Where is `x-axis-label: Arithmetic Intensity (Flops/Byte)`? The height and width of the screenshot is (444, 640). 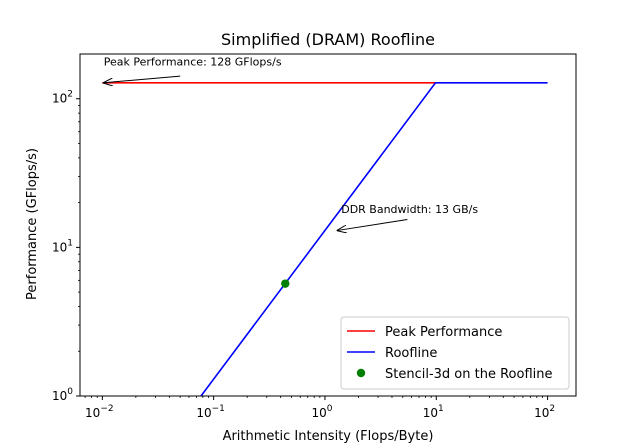 x-axis-label: Arithmetic Intensity (Flops/Byte) is located at coordinates (328, 436).